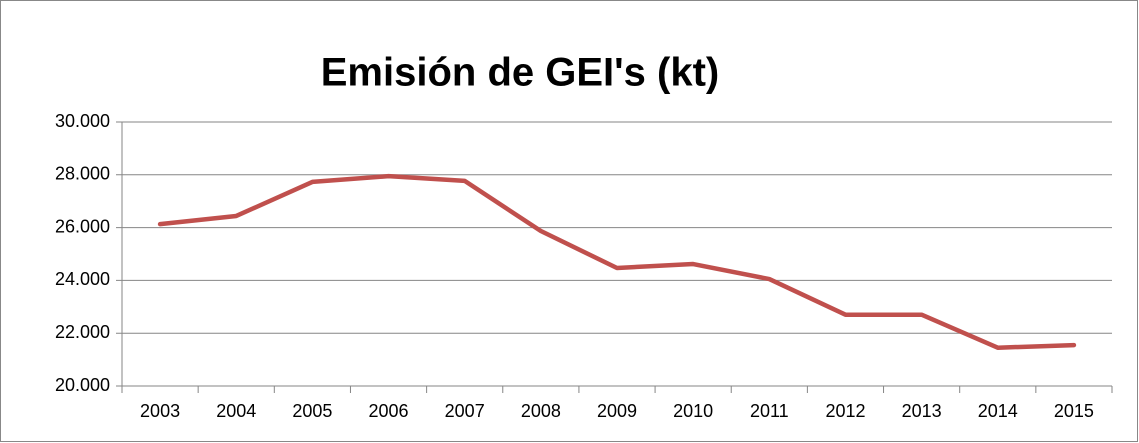  What do you see at coordinates (998, 411) in the screenshot?
I see `x-tick-label: 2014` at bounding box center [998, 411].